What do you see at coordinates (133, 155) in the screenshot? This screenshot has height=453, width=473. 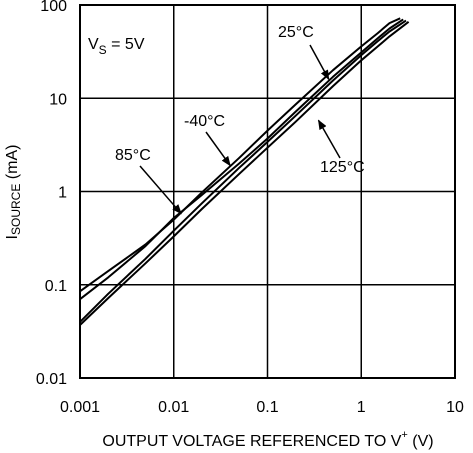 I see `series-annotation-label: 85°C` at bounding box center [133, 155].